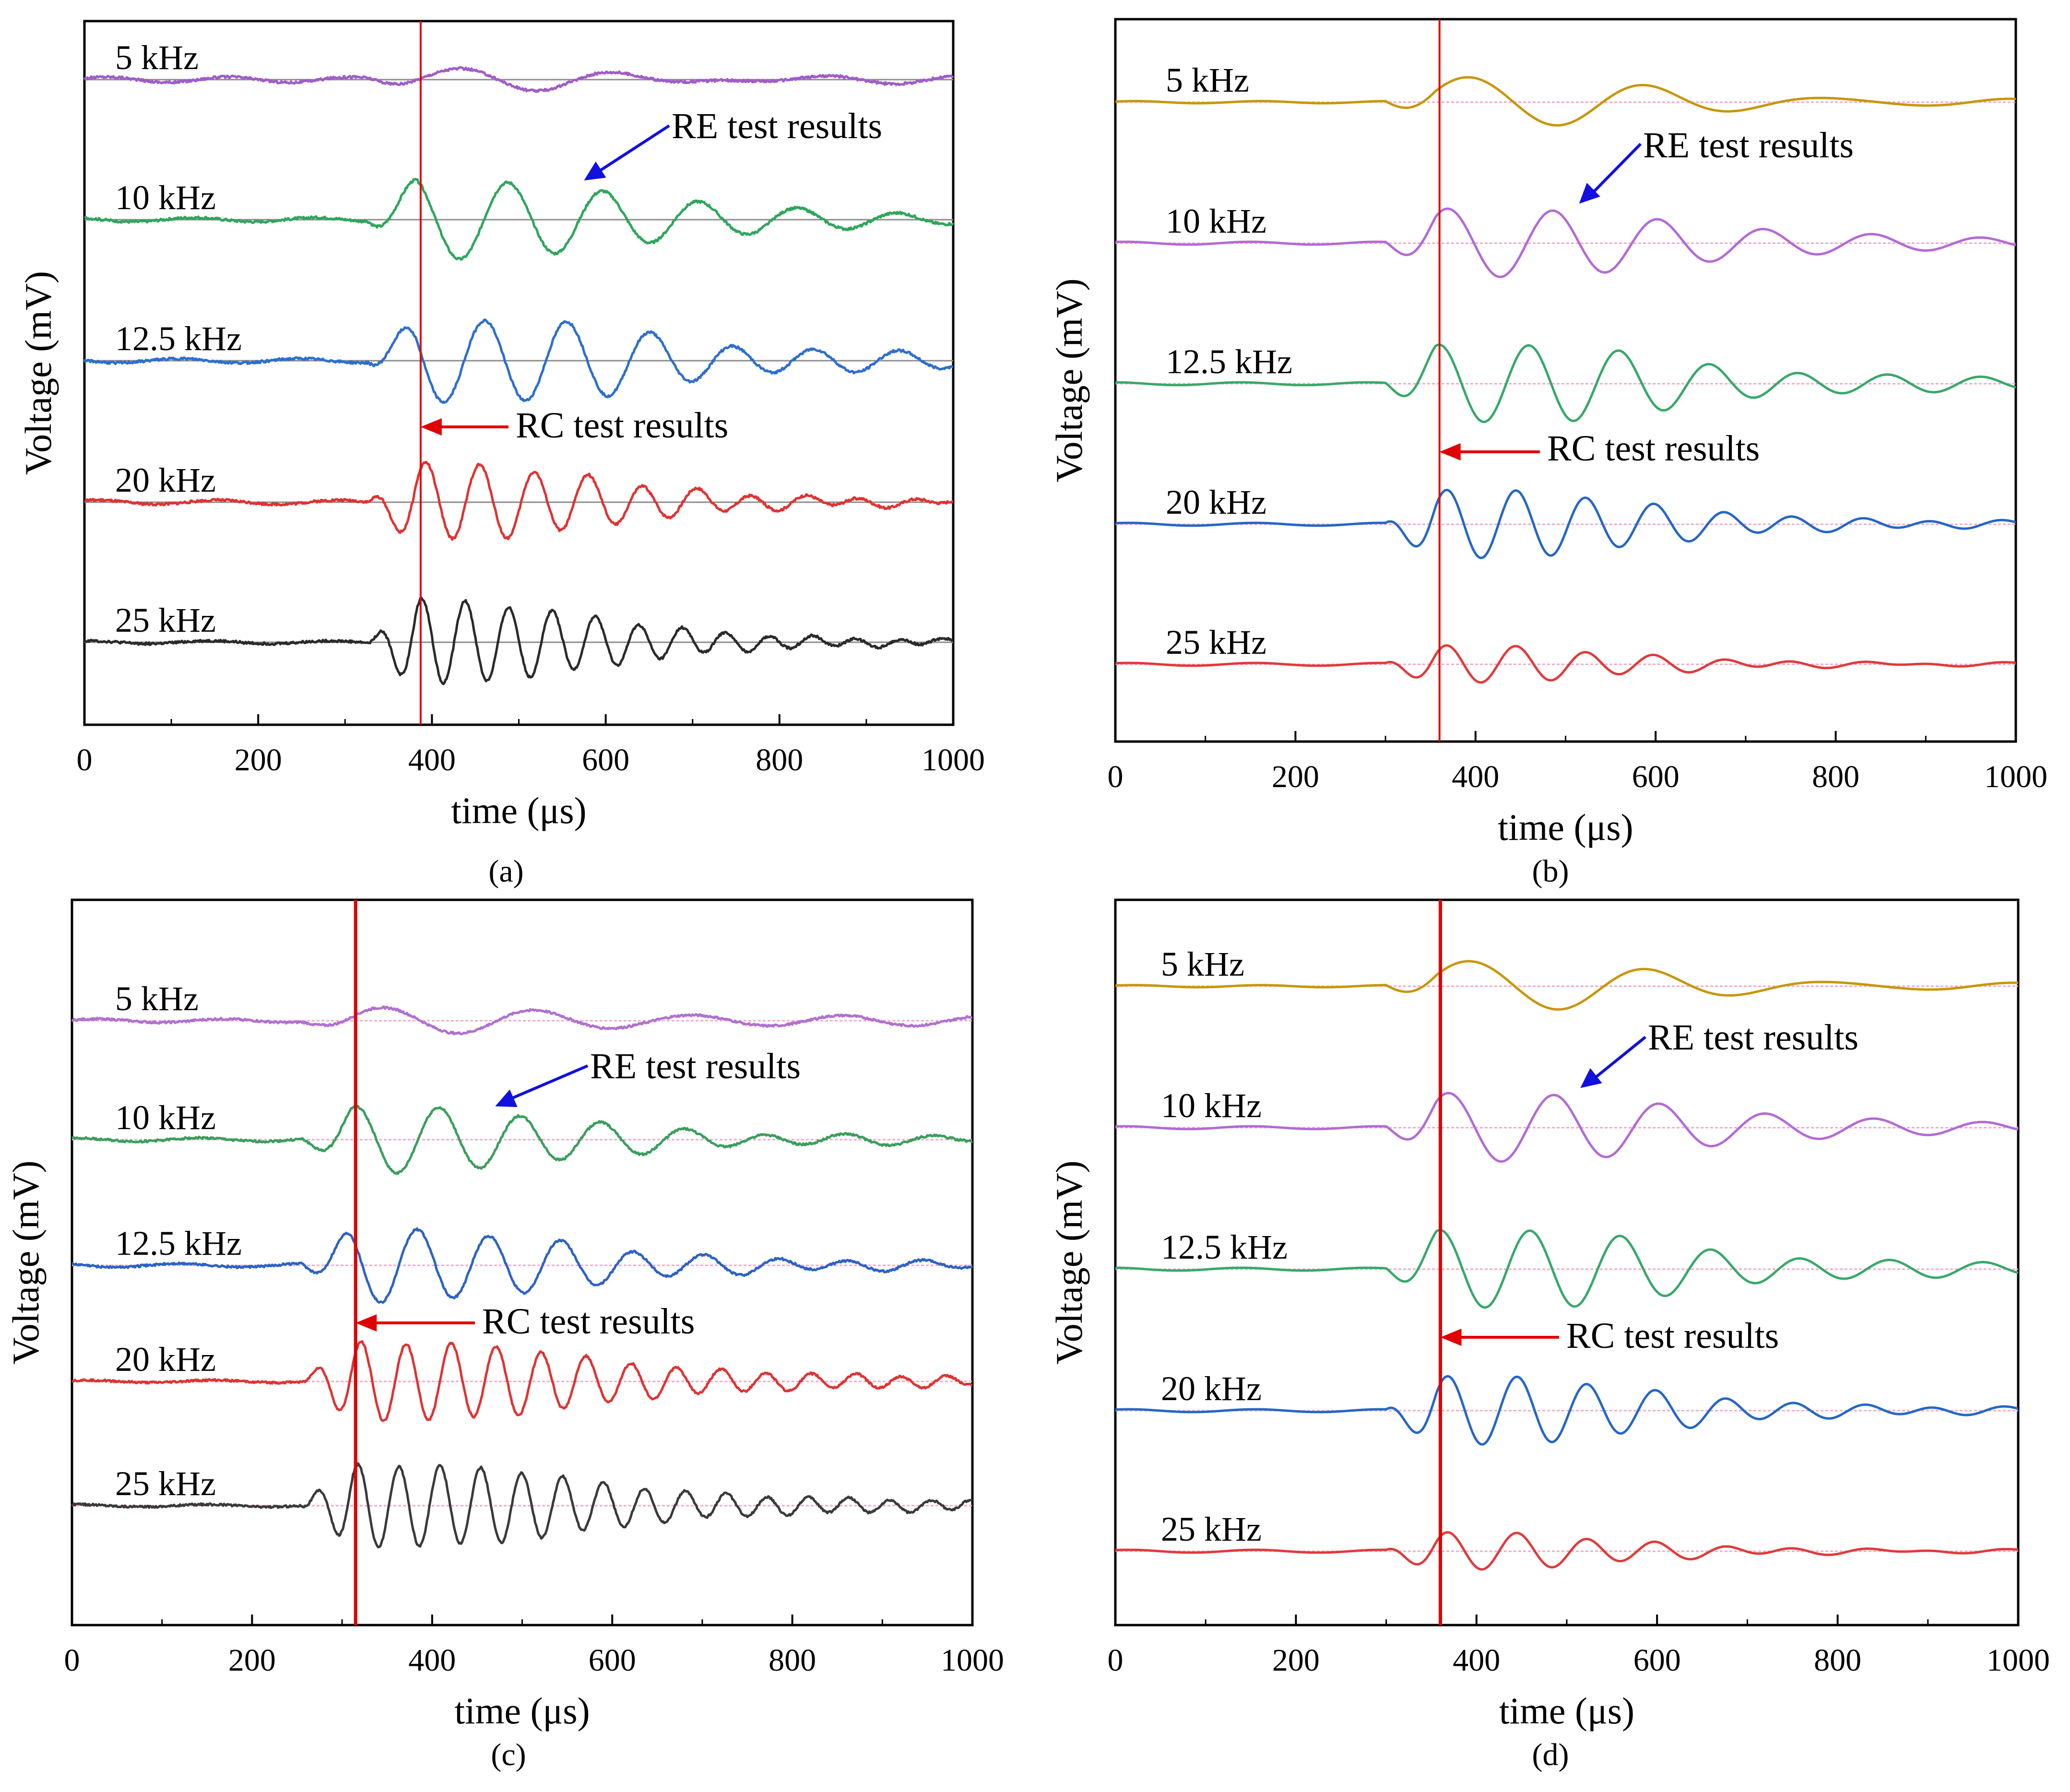  Describe the element at coordinates (1550, 1754) in the screenshot. I see `panel-label: (d)` at that location.